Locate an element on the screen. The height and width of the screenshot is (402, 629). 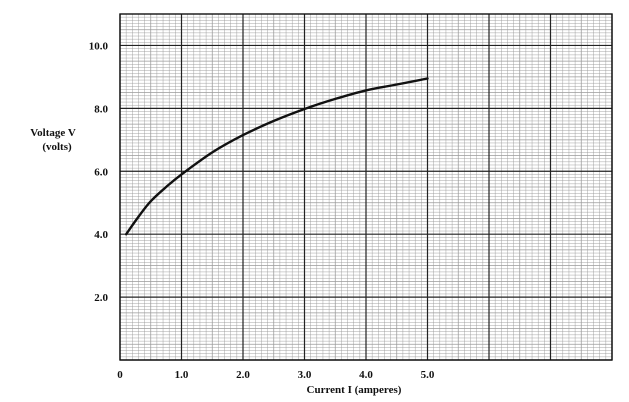
y-tick-label: 6.0 is located at coordinates (101, 172).